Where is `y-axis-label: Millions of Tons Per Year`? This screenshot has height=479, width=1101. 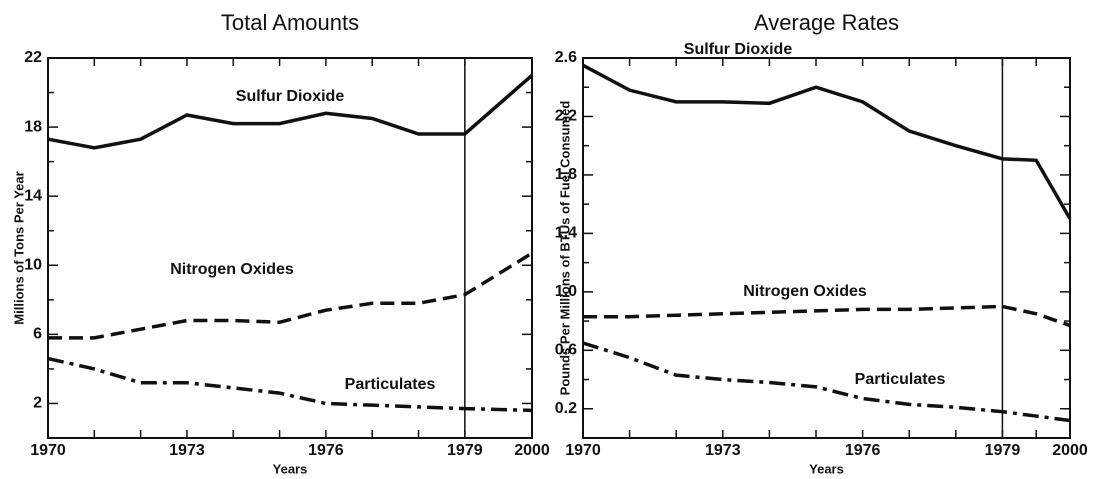 y-axis-label: Millions of Tons Per Year is located at coordinates (18, 247).